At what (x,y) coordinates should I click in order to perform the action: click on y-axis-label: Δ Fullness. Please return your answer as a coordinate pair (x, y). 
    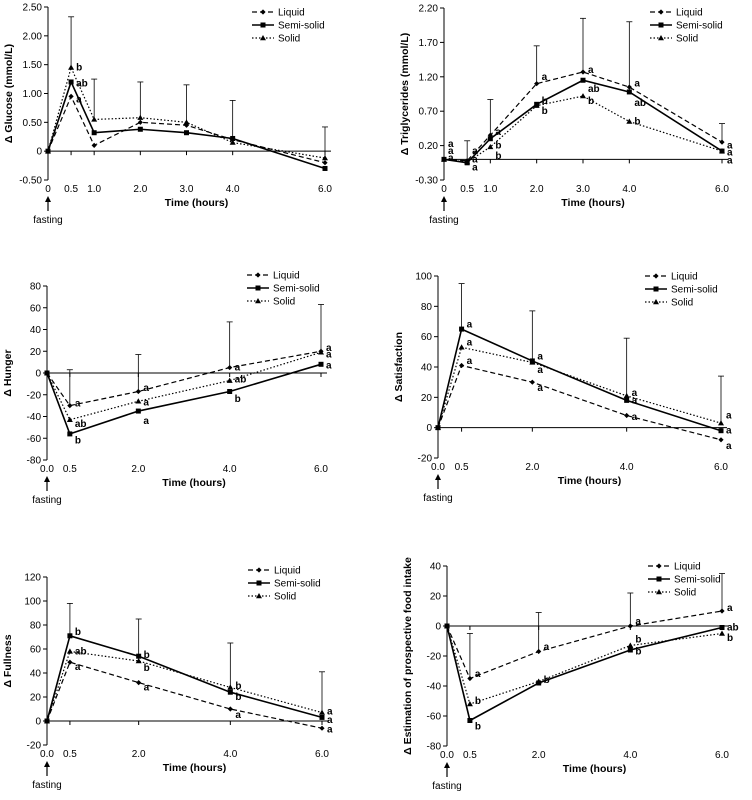
    Looking at the image, I should click on (8, 660).